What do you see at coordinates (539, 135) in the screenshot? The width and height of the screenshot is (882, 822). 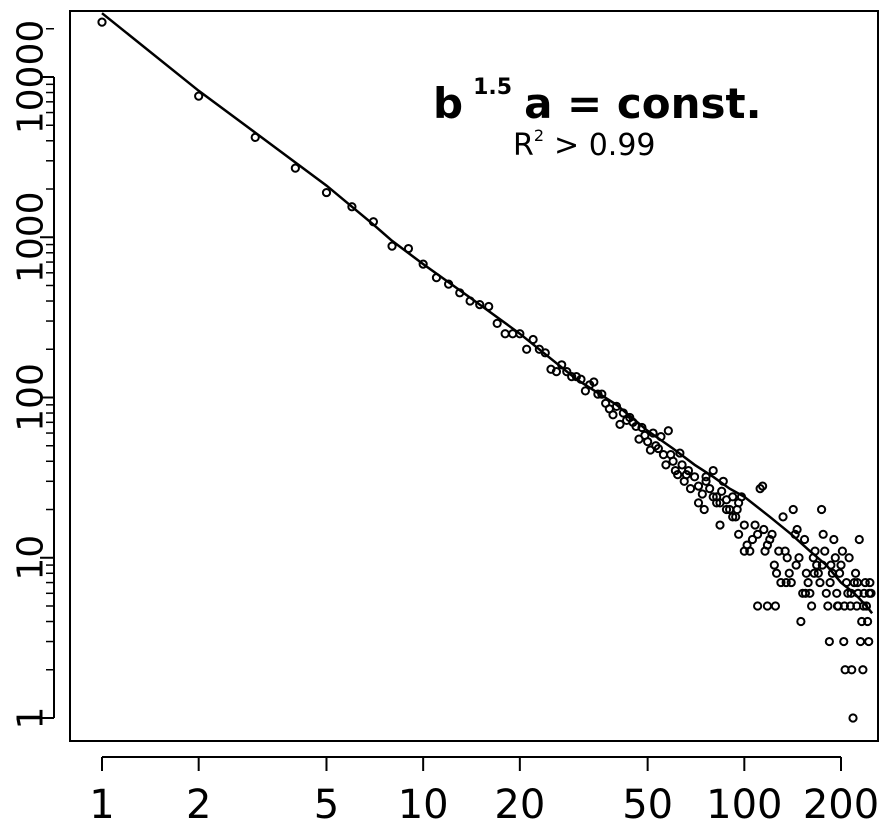 I see `r2-exponent: 2` at bounding box center [539, 135].